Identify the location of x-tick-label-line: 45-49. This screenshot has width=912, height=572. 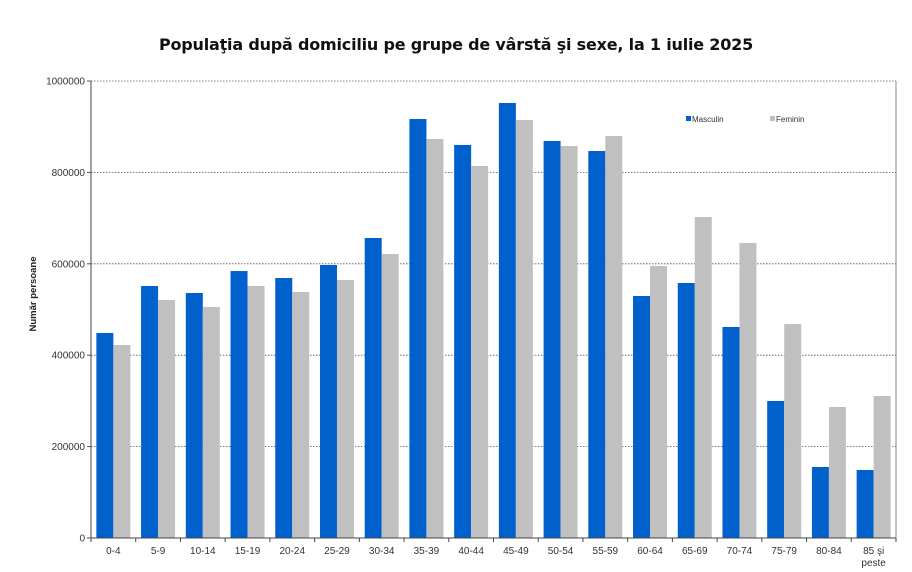
(516, 551).